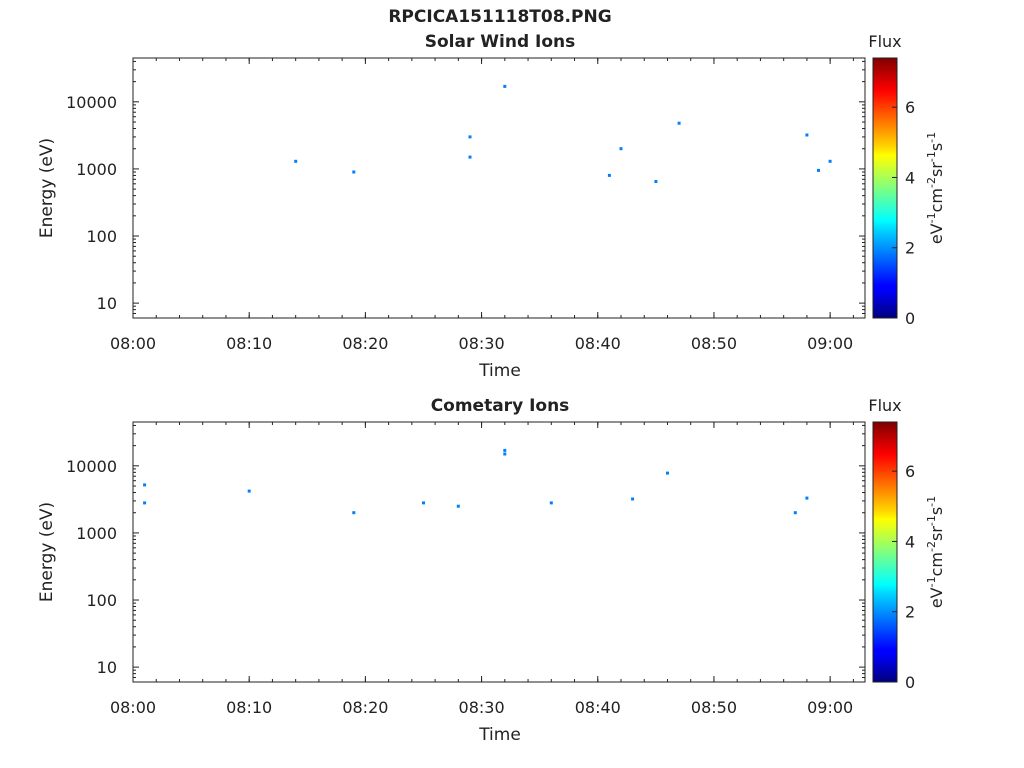 Image resolution: width=1024 pixels, height=768 pixels. What do you see at coordinates (500, 406) in the screenshot?
I see `panel-title: Cometary Ions` at bounding box center [500, 406].